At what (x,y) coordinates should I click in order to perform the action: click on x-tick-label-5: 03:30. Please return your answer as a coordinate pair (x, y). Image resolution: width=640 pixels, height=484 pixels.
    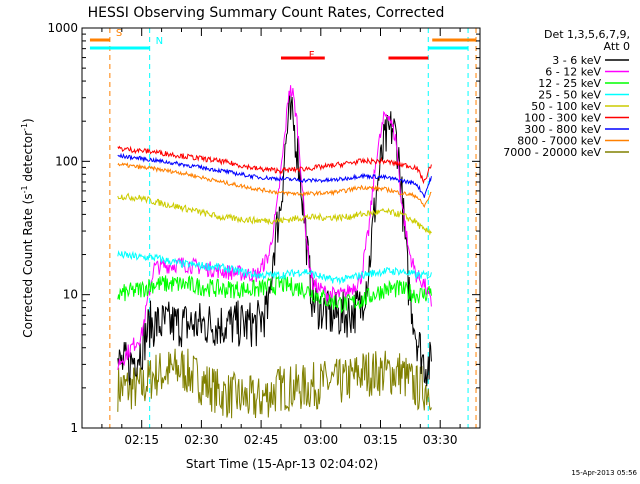
    Looking at the image, I should click on (440, 440).